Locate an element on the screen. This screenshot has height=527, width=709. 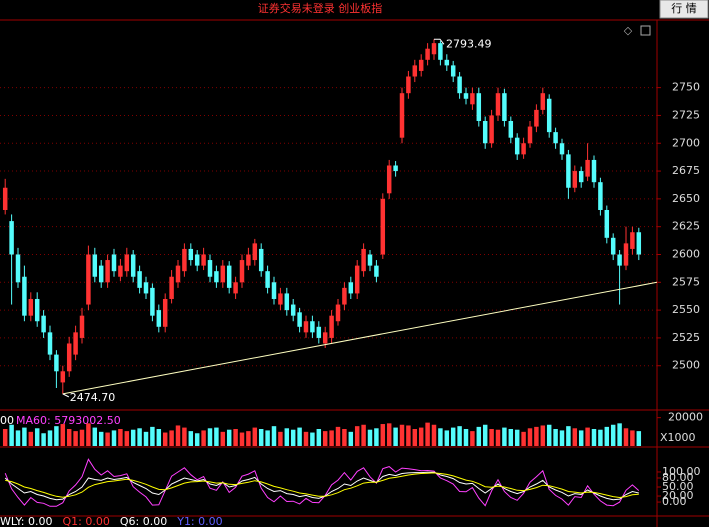
indicator-legend: Q6: 0.00 is located at coordinates (143, 521).